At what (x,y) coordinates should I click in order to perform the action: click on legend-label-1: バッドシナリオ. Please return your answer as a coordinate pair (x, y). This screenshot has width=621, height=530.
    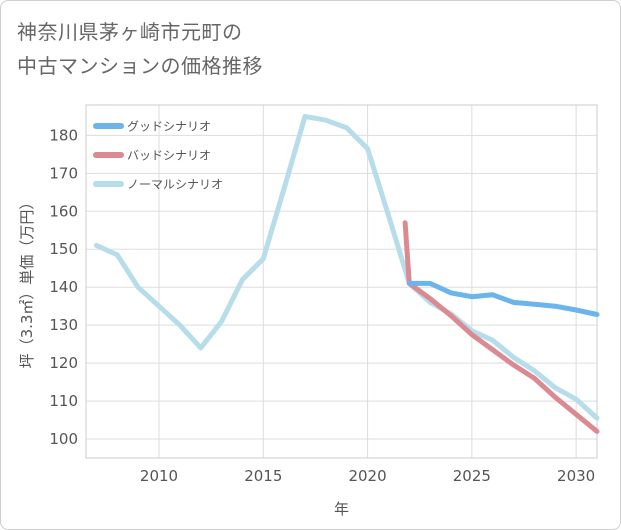
    Looking at the image, I should click on (169, 156).